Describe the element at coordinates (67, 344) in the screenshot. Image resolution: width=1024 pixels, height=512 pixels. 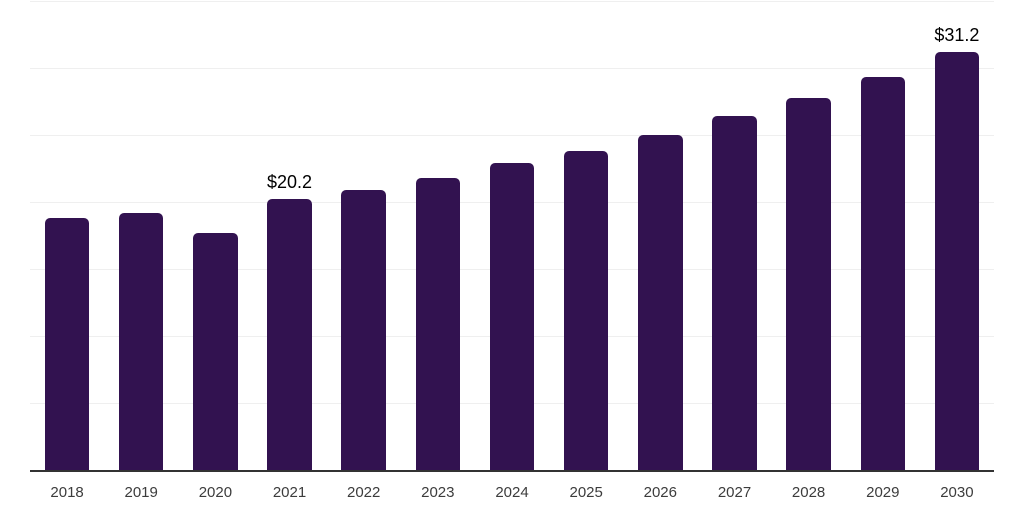
I see `bar-2018` at that location.